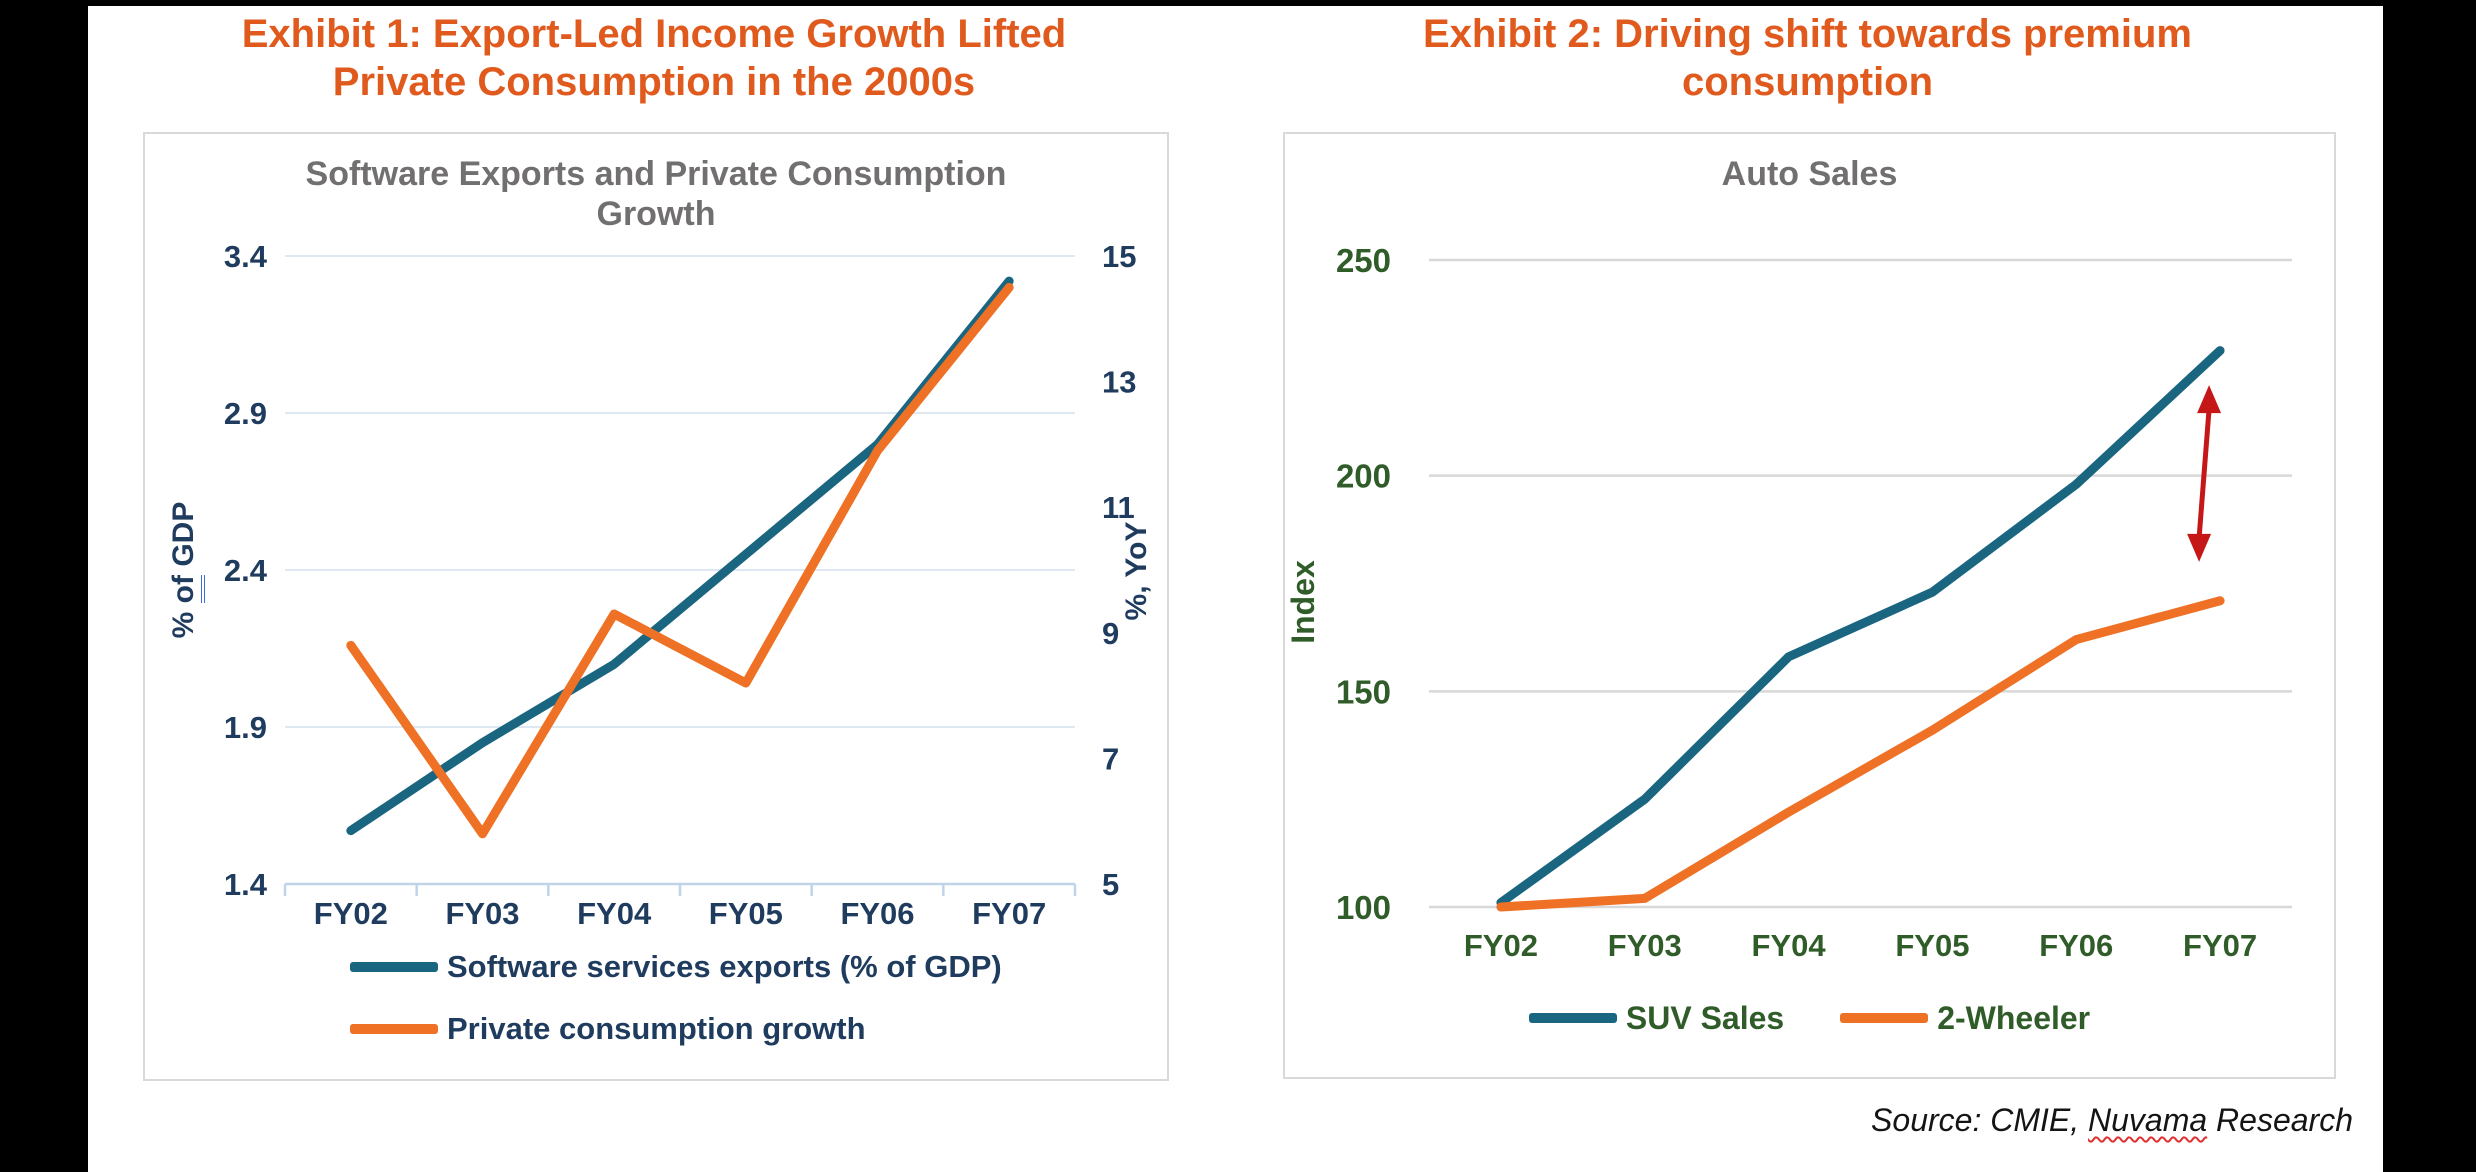  I want to click on chart2-title: Auto Sales, so click(1809, 174).